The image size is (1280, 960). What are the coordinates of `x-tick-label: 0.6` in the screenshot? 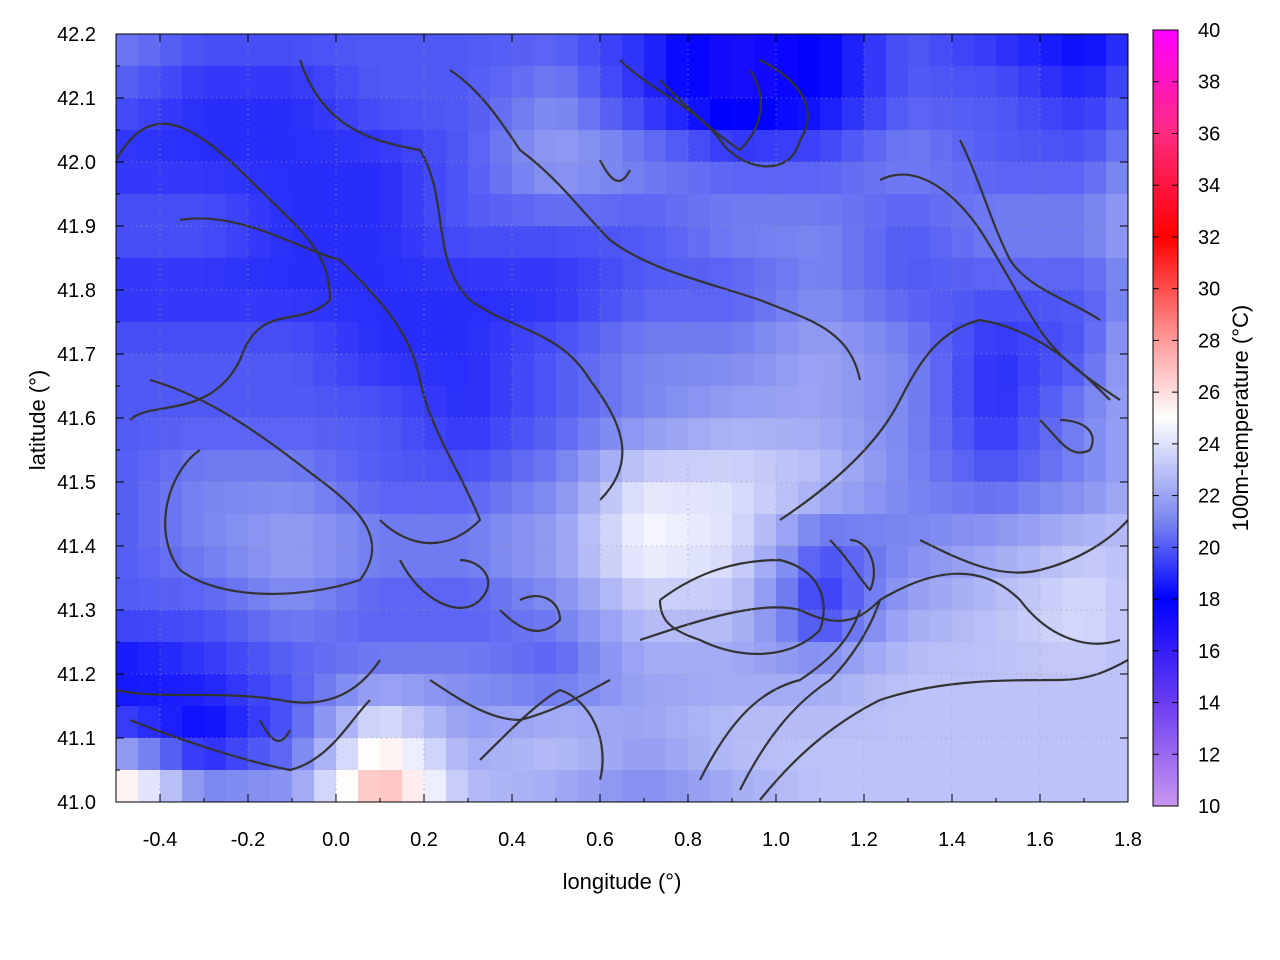 It's located at (600, 840).